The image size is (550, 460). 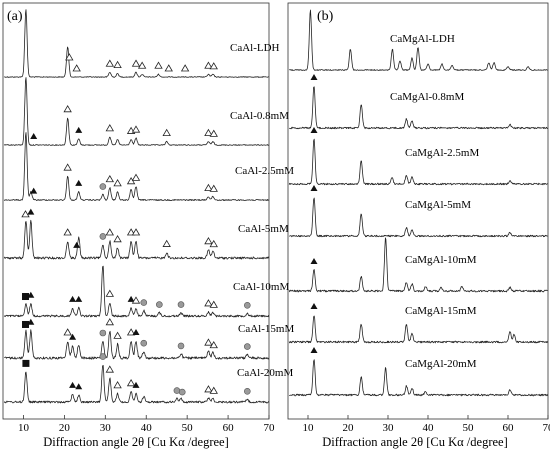 I want to click on x-tick-label: 70, so click(x=270, y=428).